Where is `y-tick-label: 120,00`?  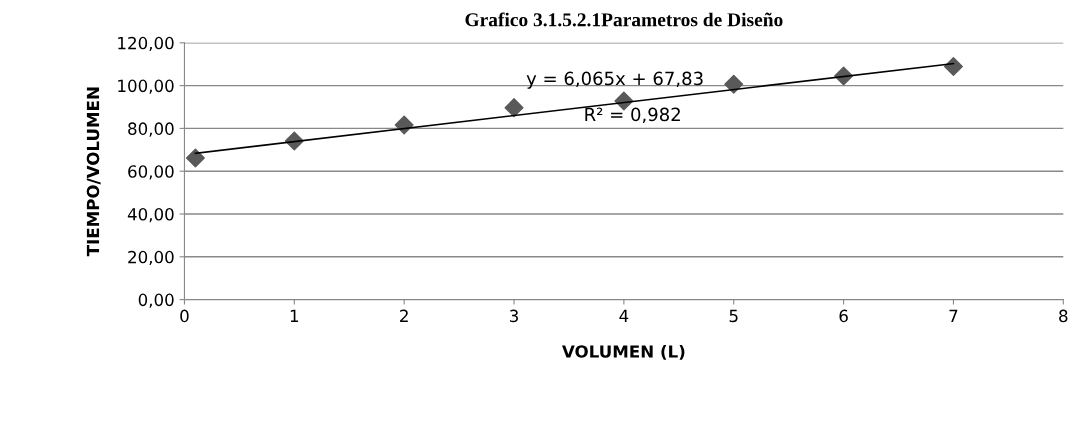 y-tick-label: 120,00 is located at coordinates (146, 44).